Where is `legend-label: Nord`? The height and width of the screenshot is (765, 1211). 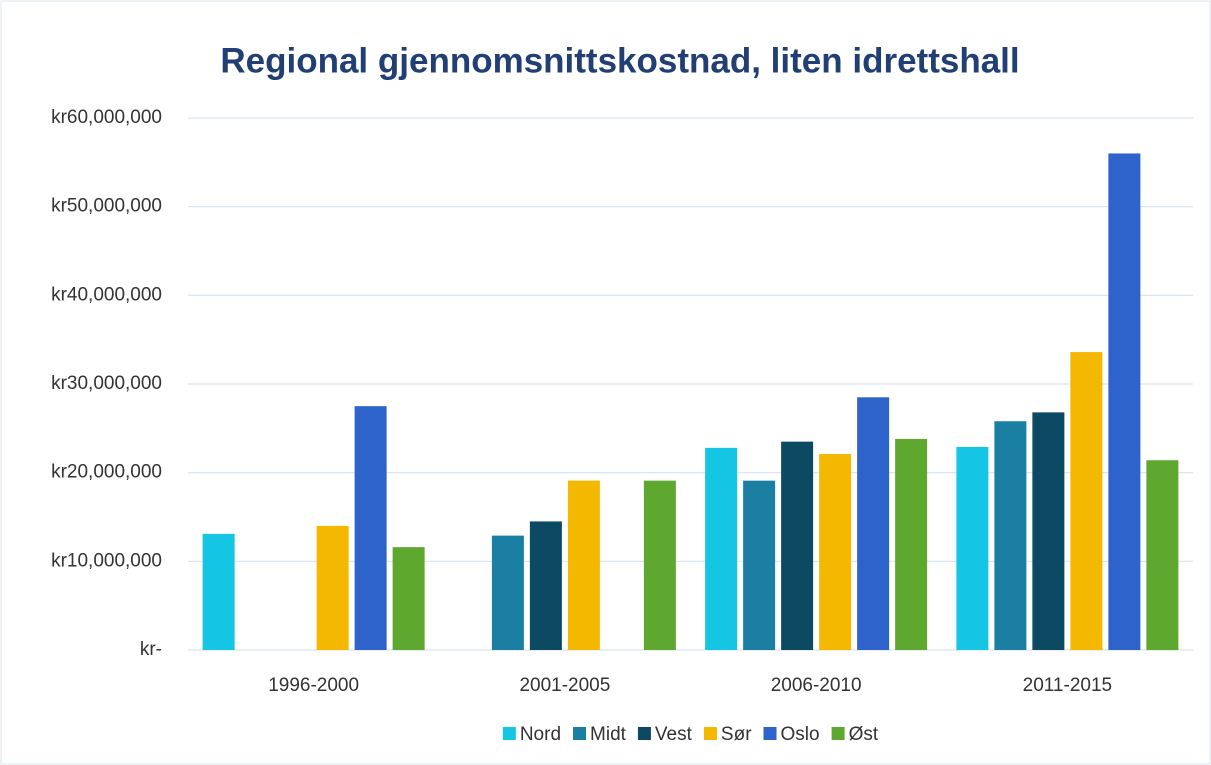
legend-label: Nord is located at coordinates (540, 734).